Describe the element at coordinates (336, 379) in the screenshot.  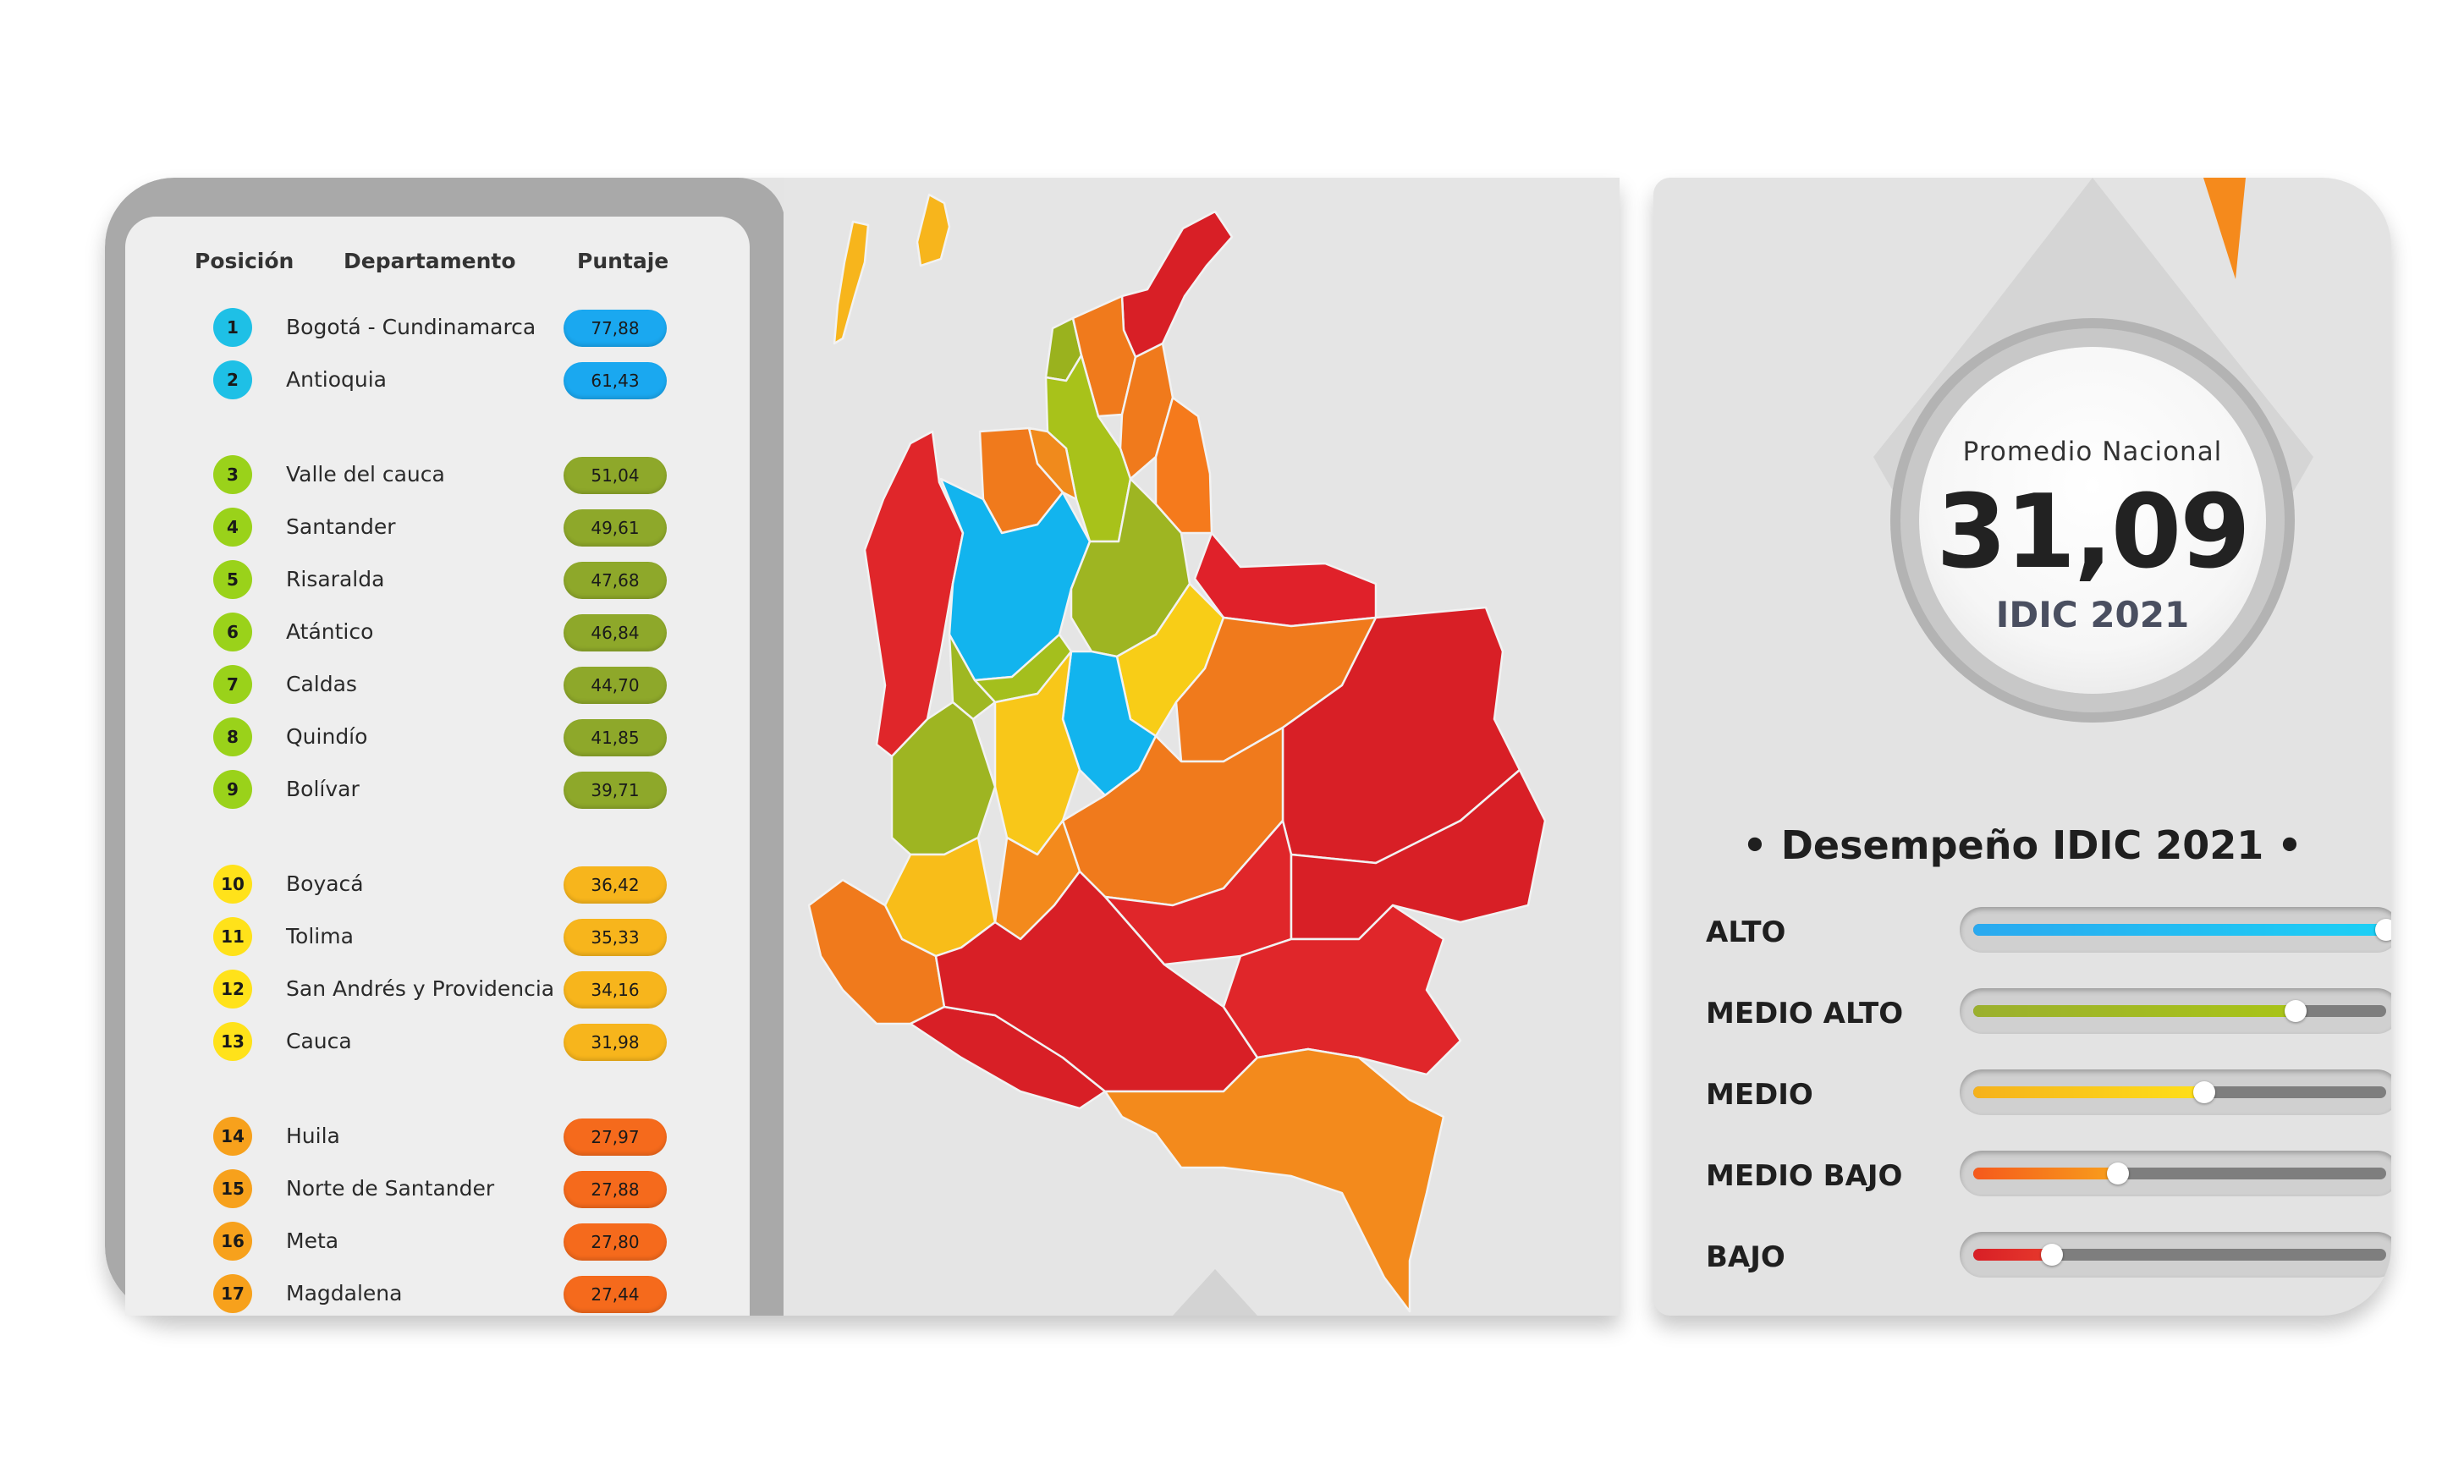
I see `department-name: Antioquia` at that location.